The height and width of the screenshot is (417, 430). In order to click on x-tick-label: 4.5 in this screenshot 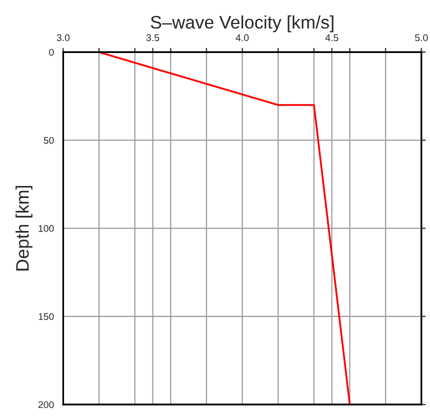, I will do `click(331, 38)`.